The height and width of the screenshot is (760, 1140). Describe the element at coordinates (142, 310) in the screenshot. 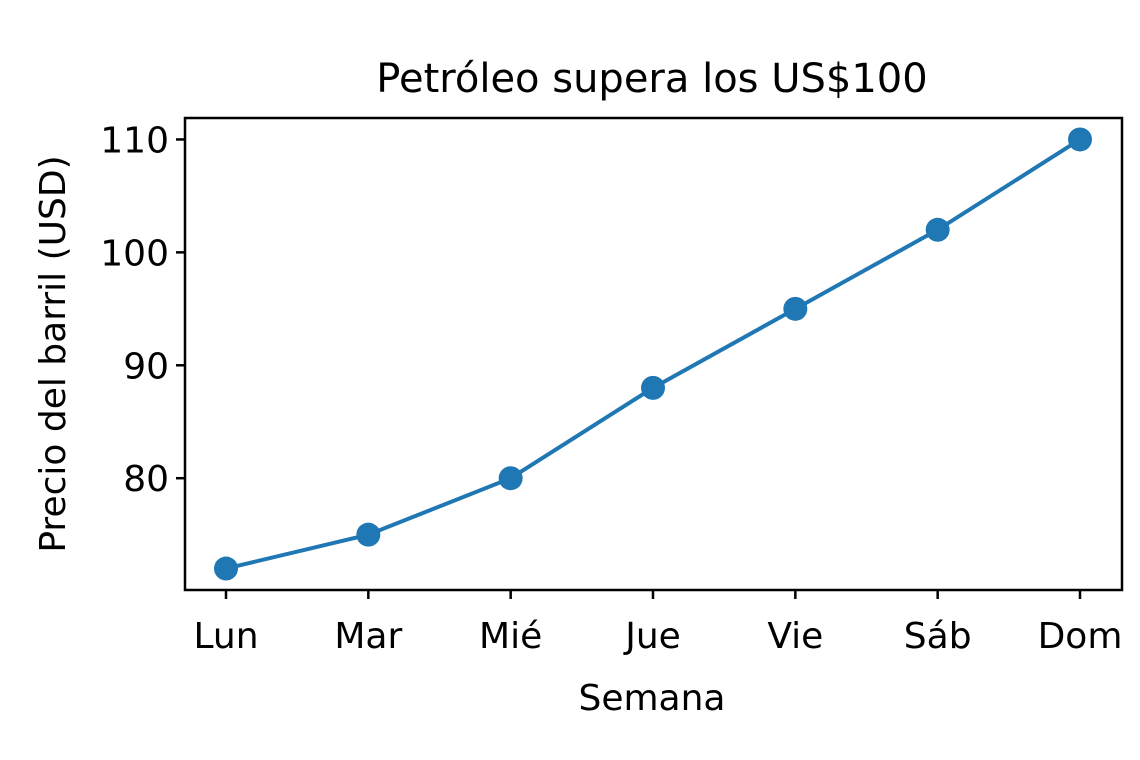

I see `y-axis-ticks: 80 90 100 110` at that location.